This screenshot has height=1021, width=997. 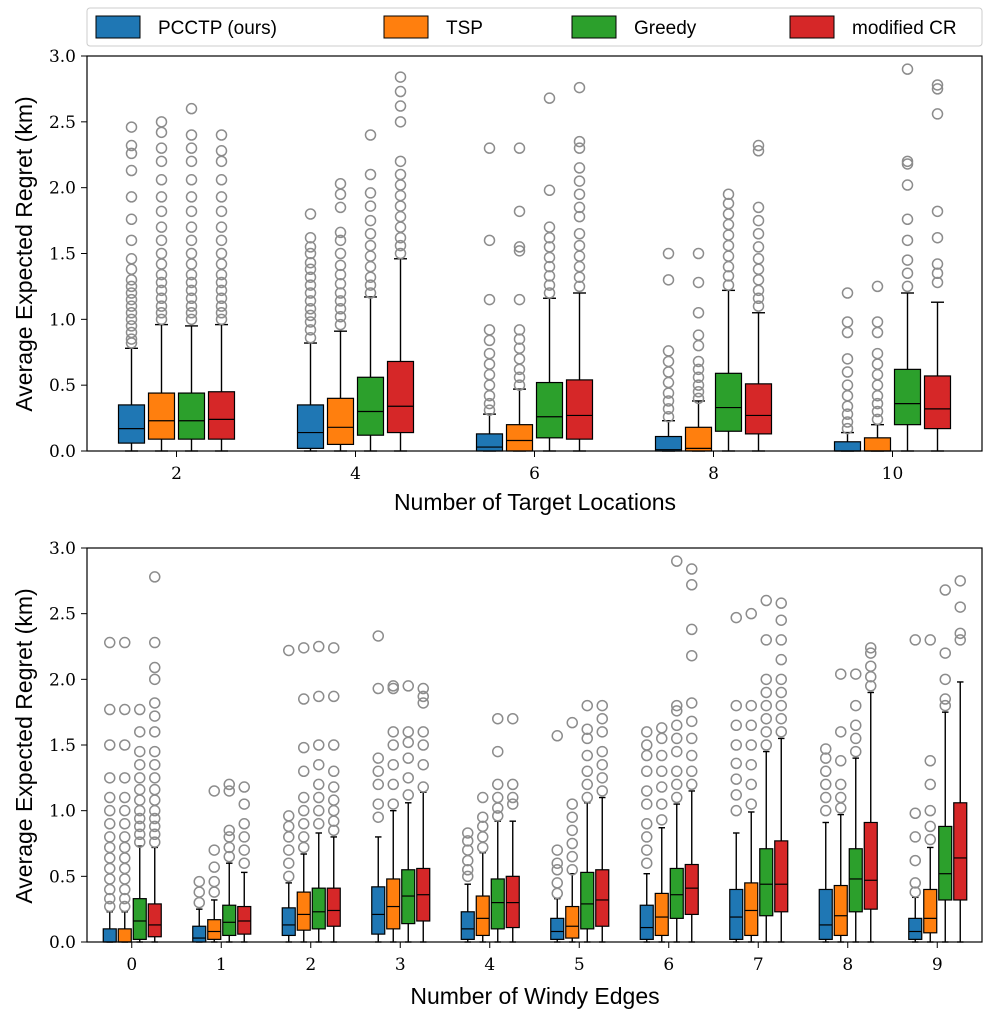 What do you see at coordinates (812, 27) in the screenshot?
I see `legend-swatch-modified-cr` at bounding box center [812, 27].